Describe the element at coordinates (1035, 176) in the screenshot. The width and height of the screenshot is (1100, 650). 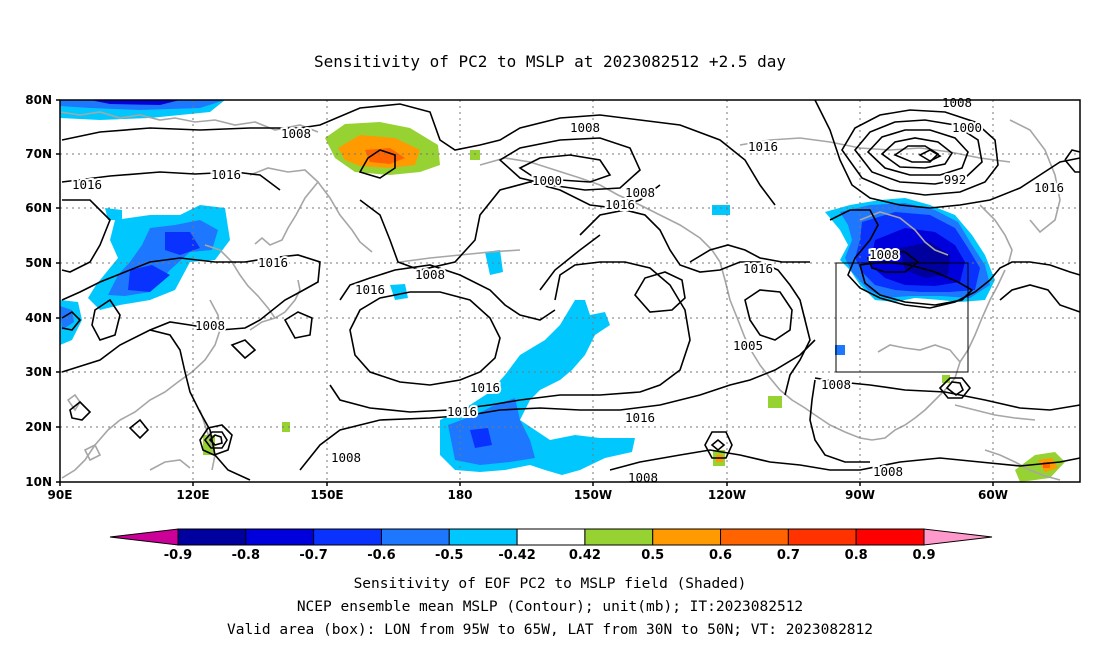
I see `coastline-greenland` at that location.